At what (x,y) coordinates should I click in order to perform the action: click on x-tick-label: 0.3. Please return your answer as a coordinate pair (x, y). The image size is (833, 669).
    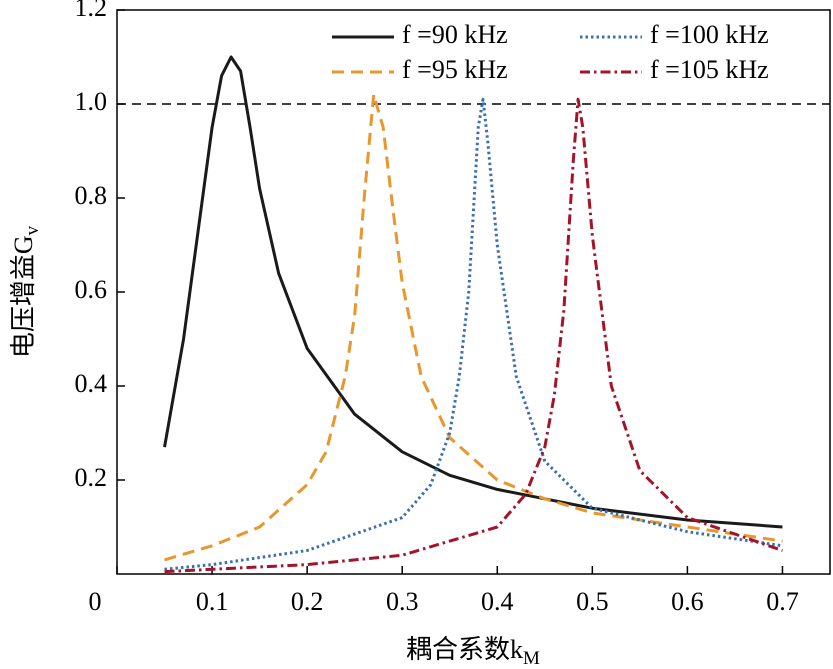
    Looking at the image, I should click on (402, 601).